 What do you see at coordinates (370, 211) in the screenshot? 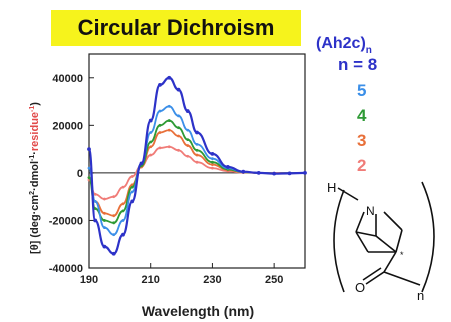
I see `structure-n-label: N` at bounding box center [370, 211].